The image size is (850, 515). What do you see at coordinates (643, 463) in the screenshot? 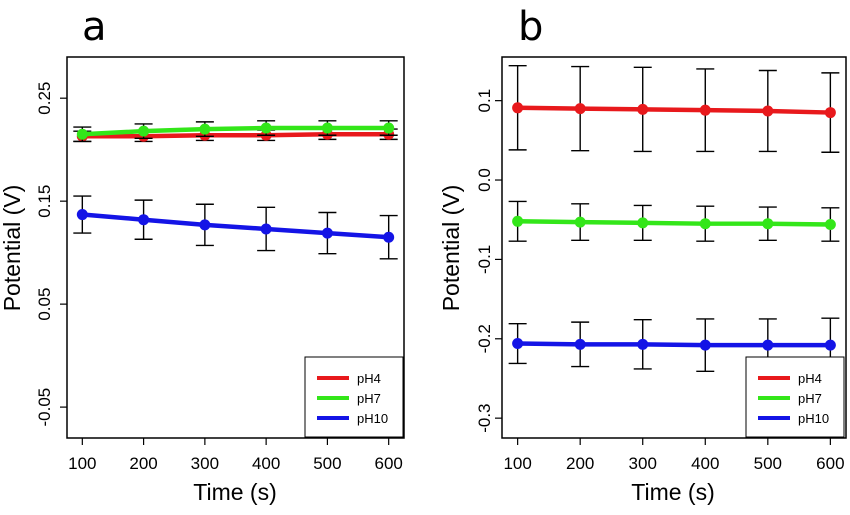
I see `panel-b-x-tick-label: 300` at bounding box center [643, 463].